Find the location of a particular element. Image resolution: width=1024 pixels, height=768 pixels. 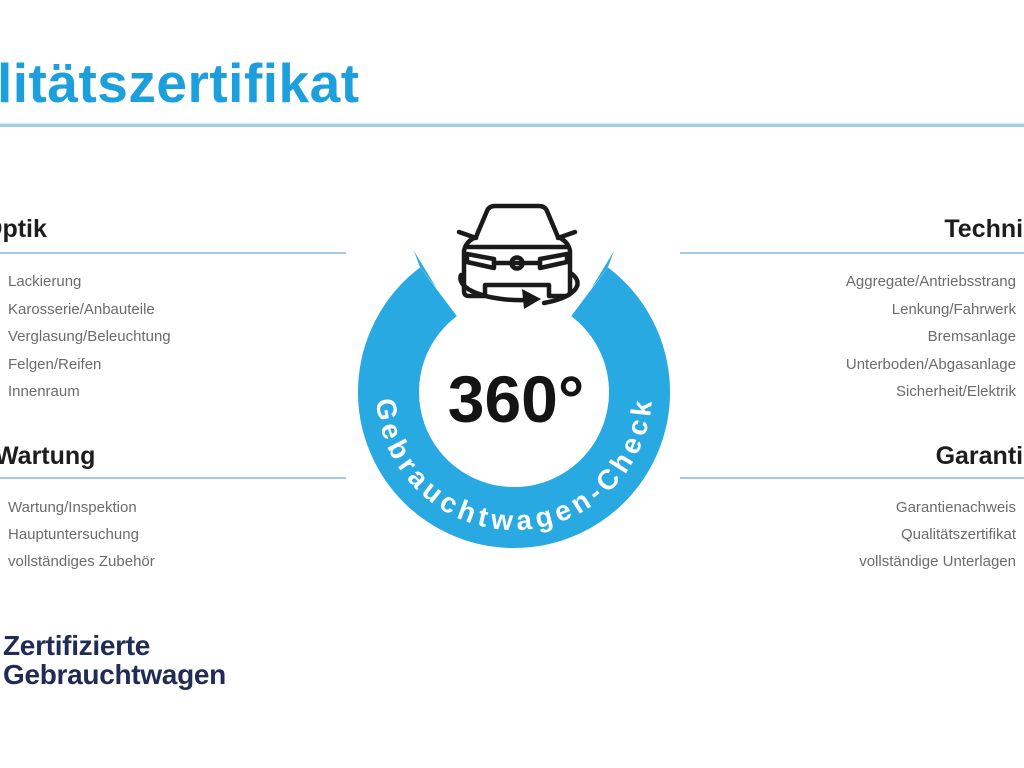

check-item: ✓ Verglasung/Beleuchtung is located at coordinates (85, 337).